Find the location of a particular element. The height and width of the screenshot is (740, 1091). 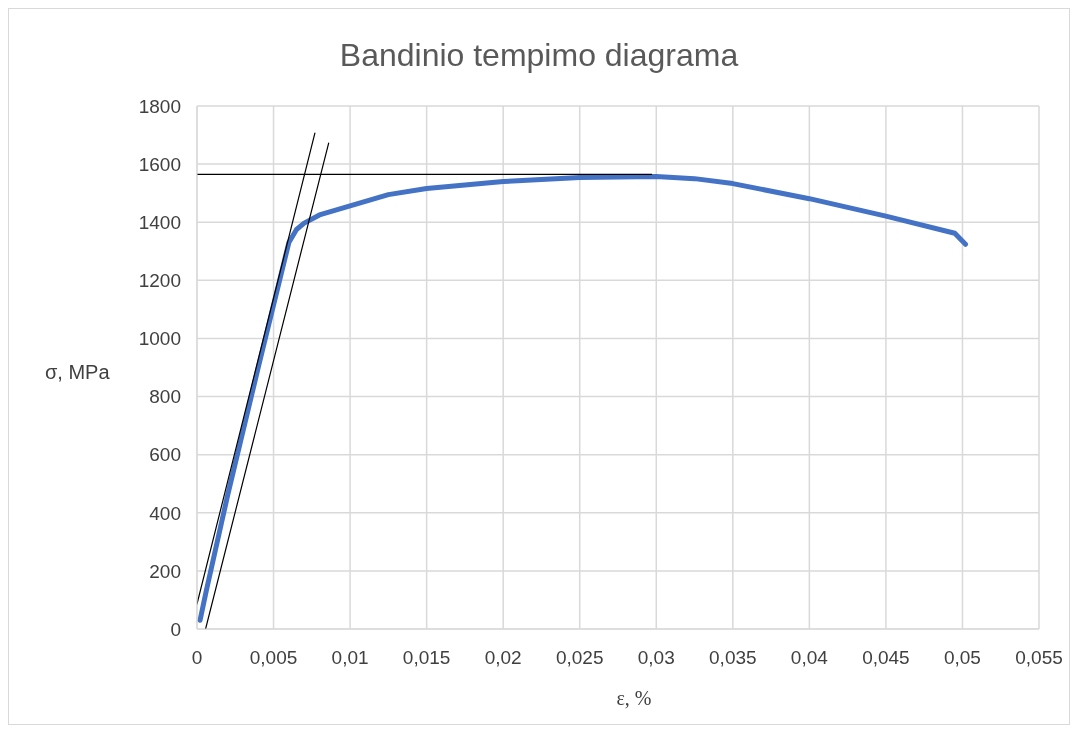

x-tick-label: 0,025 is located at coordinates (579, 658).